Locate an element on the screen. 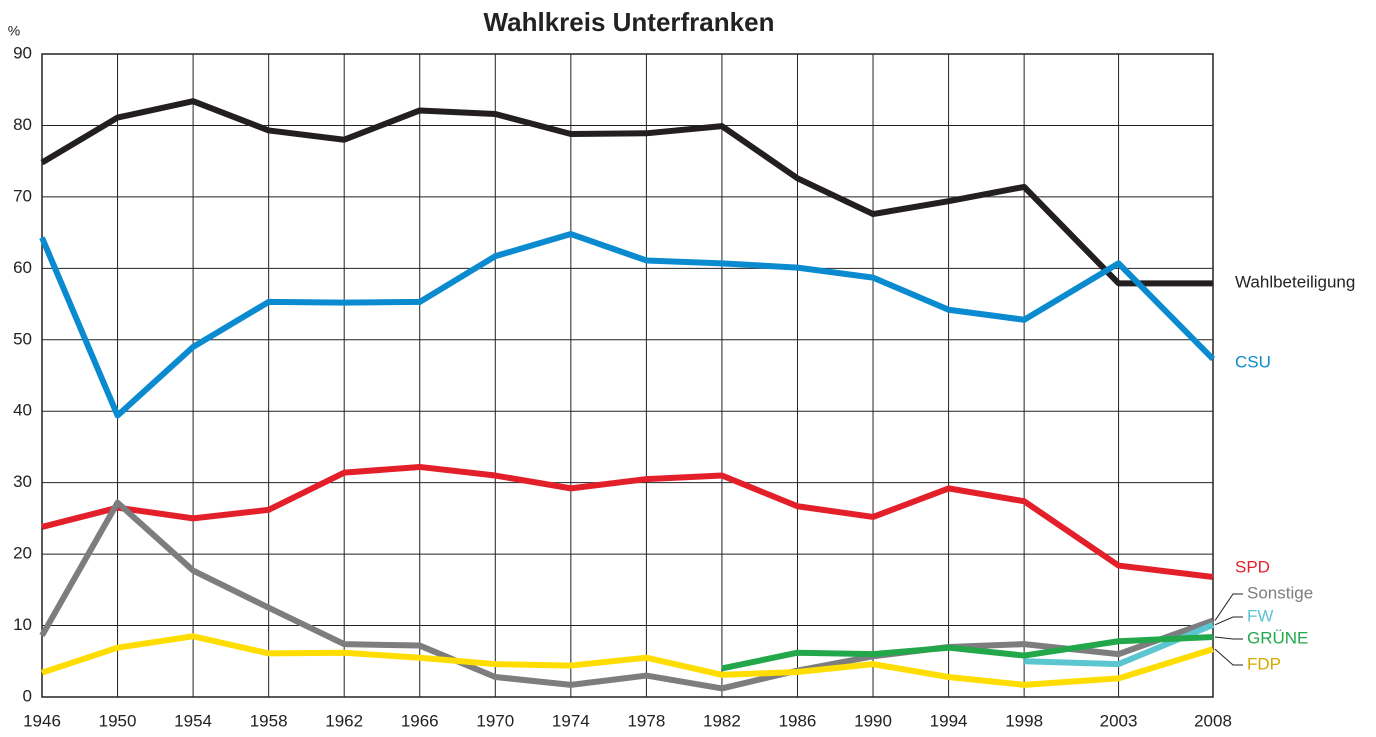 The height and width of the screenshot is (737, 1376). y-tick-label: 40 is located at coordinates (22, 410).